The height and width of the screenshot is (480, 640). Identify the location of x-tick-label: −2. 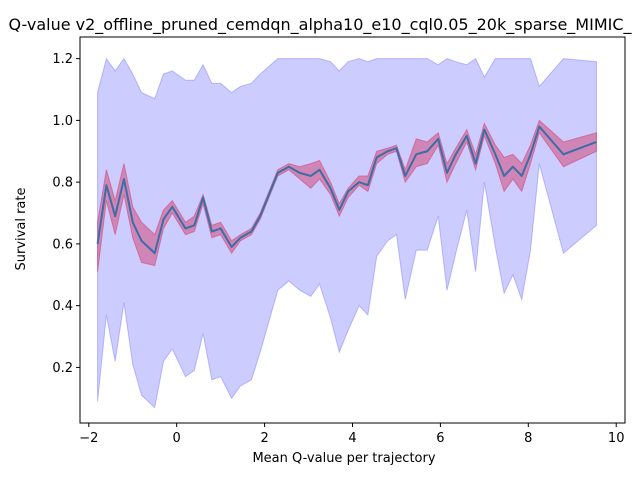
(88, 438).